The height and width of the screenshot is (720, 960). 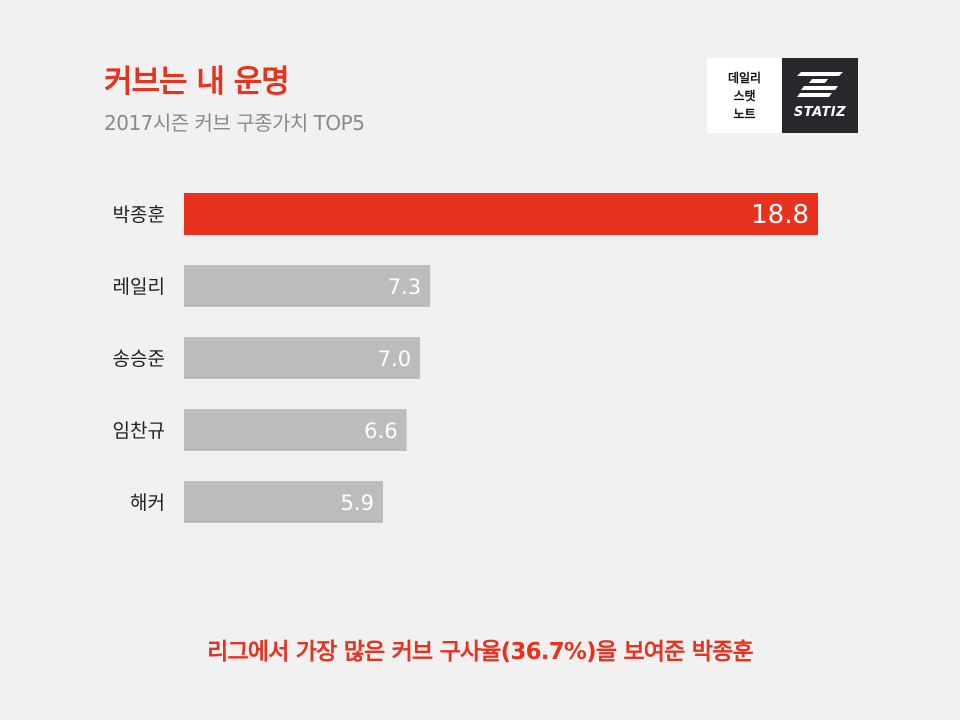 I want to click on bar-value-label: 7.3, so click(x=404, y=287).